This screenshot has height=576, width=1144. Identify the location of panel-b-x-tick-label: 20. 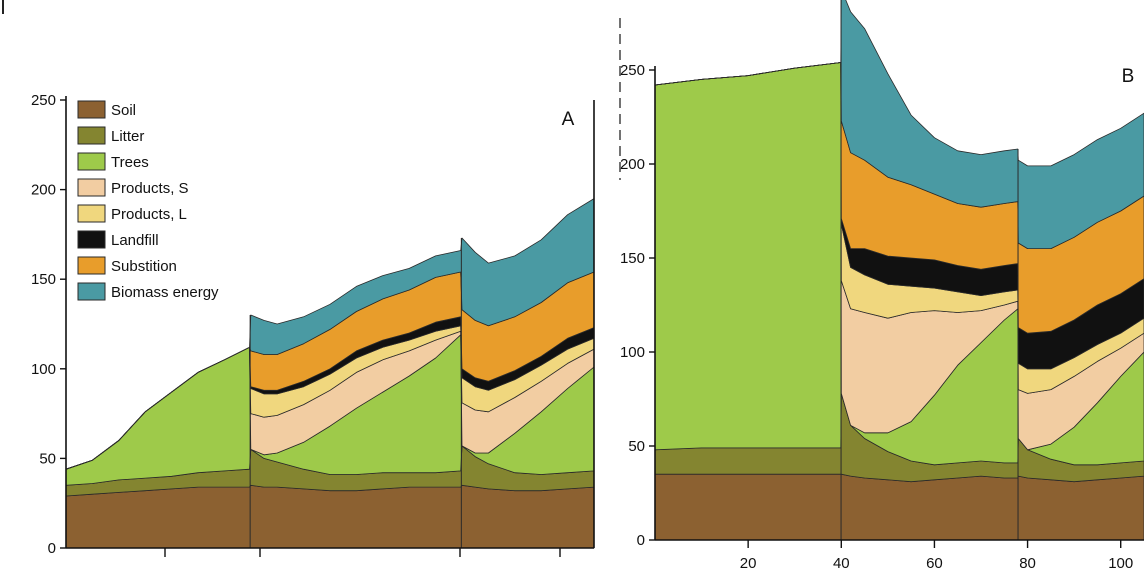
(748, 563).